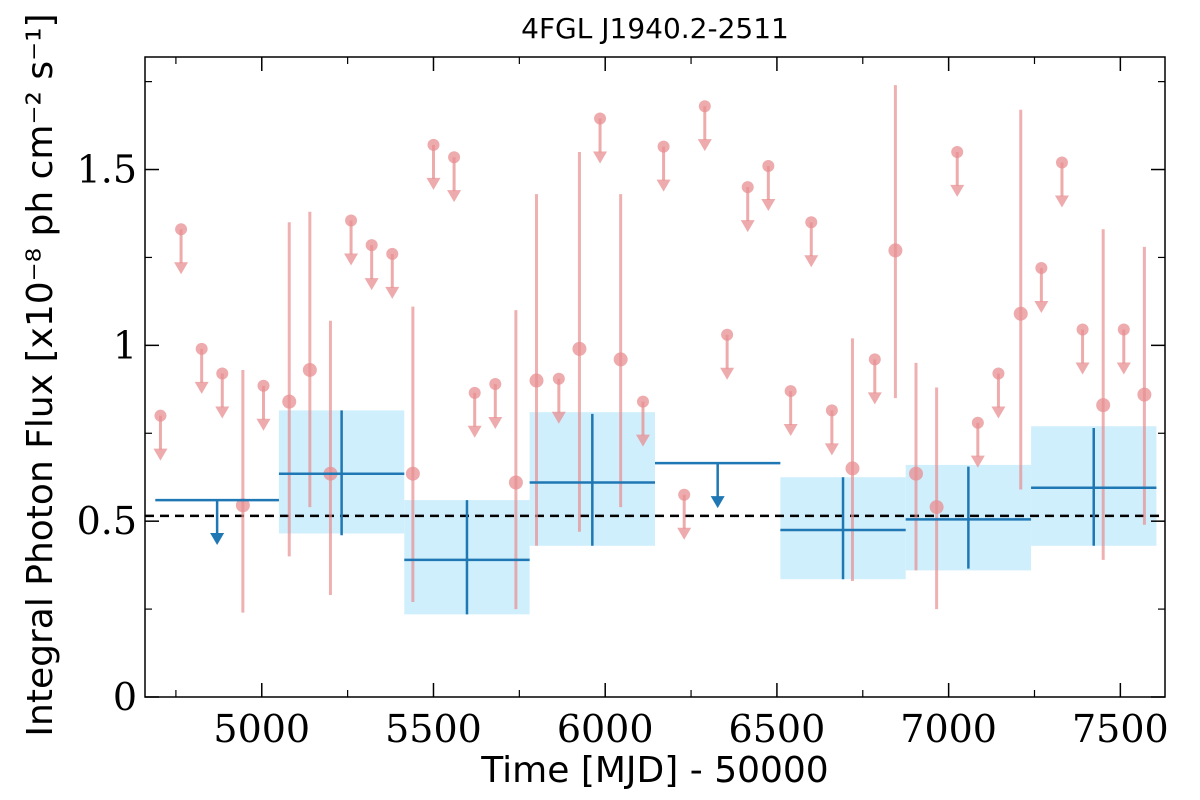 Image resolution: width=1200 pixels, height=800 pixels. I want to click on x-axis-title: Time [MJD] - 50000, so click(654, 770).